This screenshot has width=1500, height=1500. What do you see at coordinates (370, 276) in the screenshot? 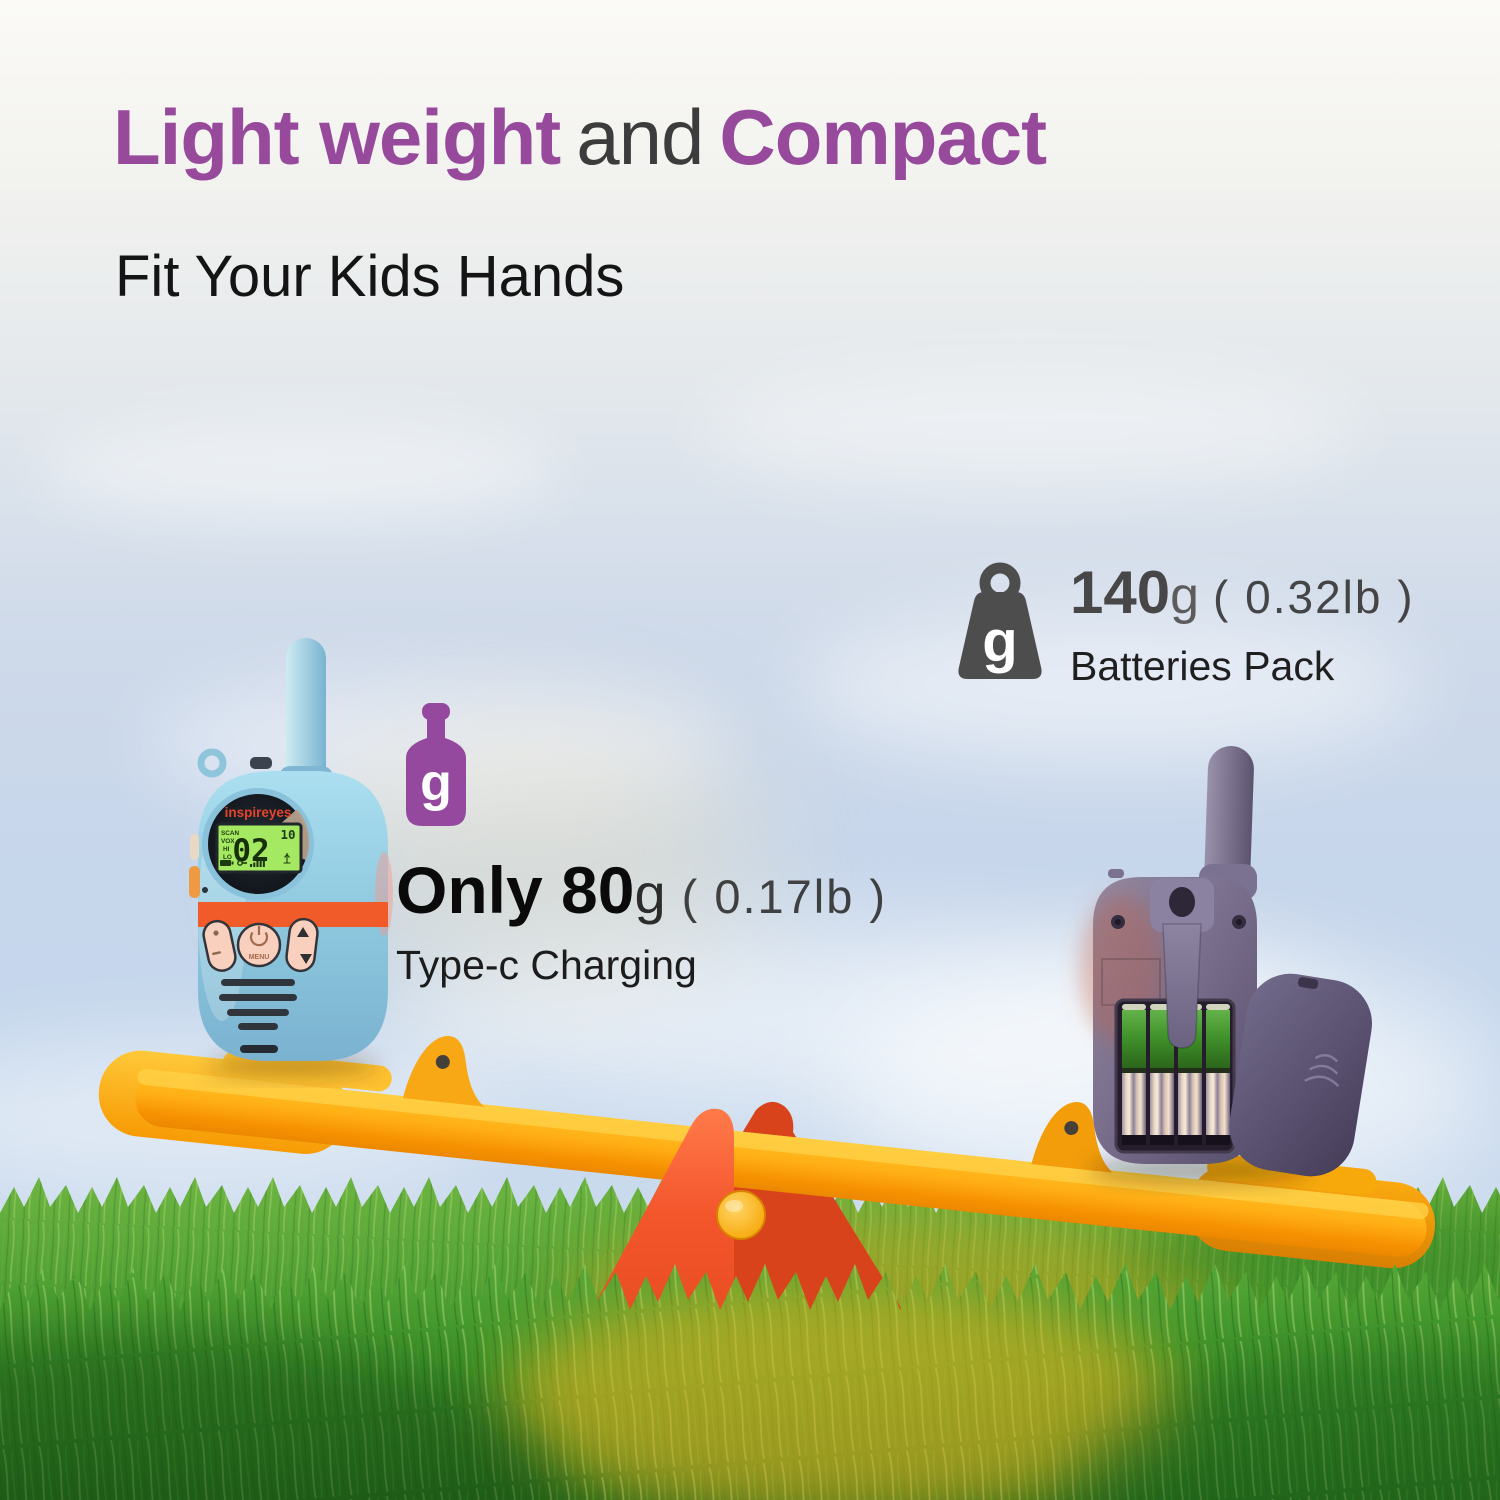
I see `page-subtitle: Fit Your Kids Hands` at bounding box center [370, 276].